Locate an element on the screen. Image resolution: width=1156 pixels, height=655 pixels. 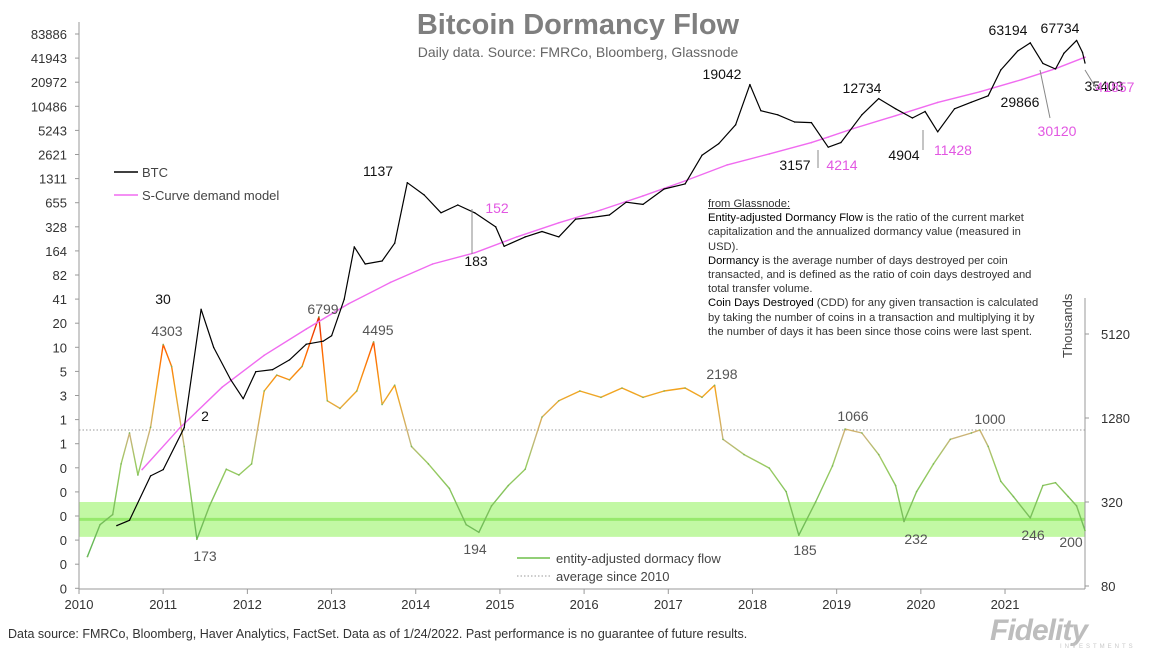
btc-value-label: 67734 is located at coordinates (1060, 28).